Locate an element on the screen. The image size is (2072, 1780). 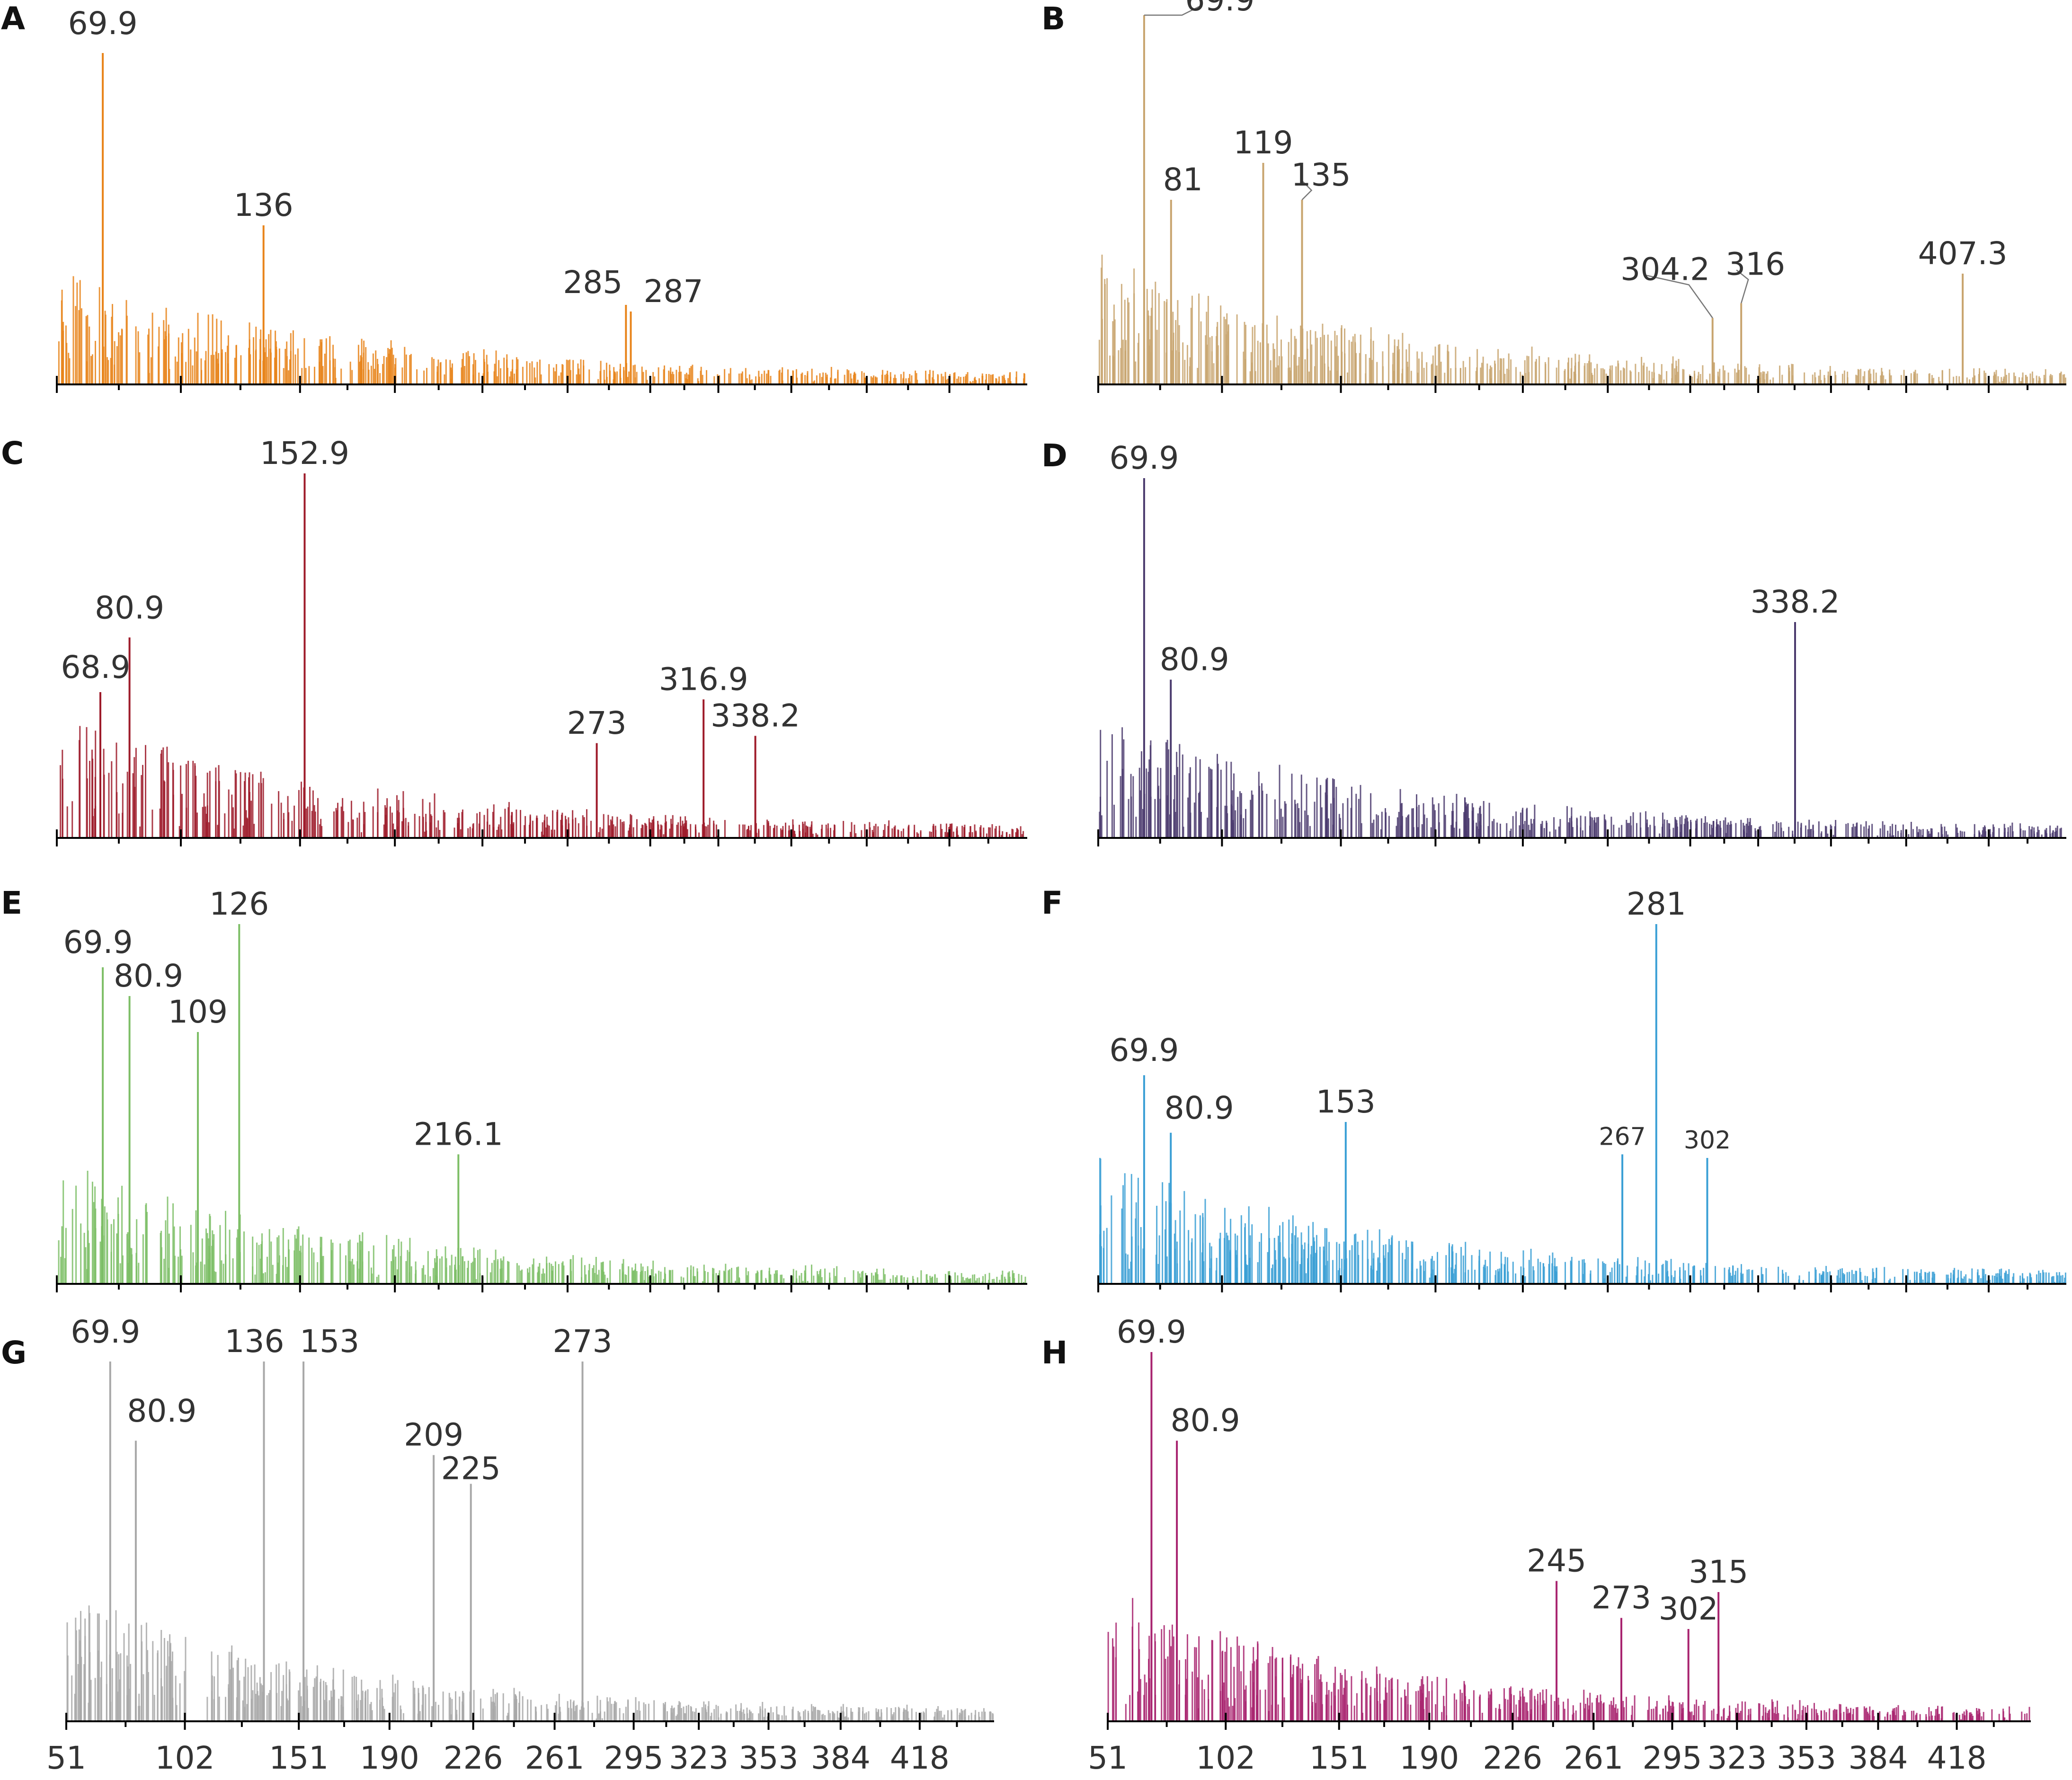
peak-label: 287 is located at coordinates (673, 291).